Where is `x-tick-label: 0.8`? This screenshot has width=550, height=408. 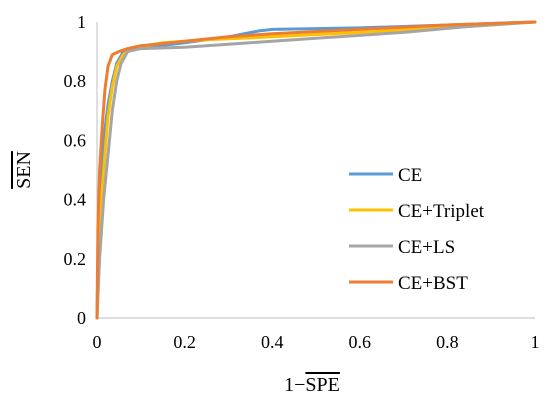
x-tick-label: 0.8 is located at coordinates (447, 342).